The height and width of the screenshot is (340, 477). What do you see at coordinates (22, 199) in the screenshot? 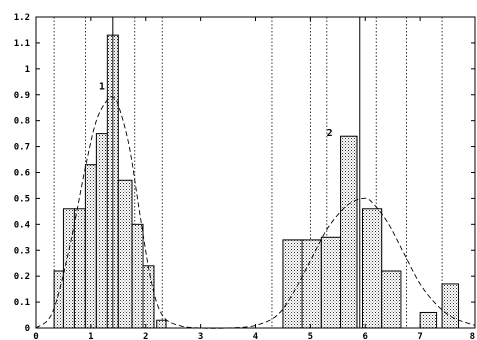
I see `y-tick-label: 0.5` at bounding box center [22, 199].